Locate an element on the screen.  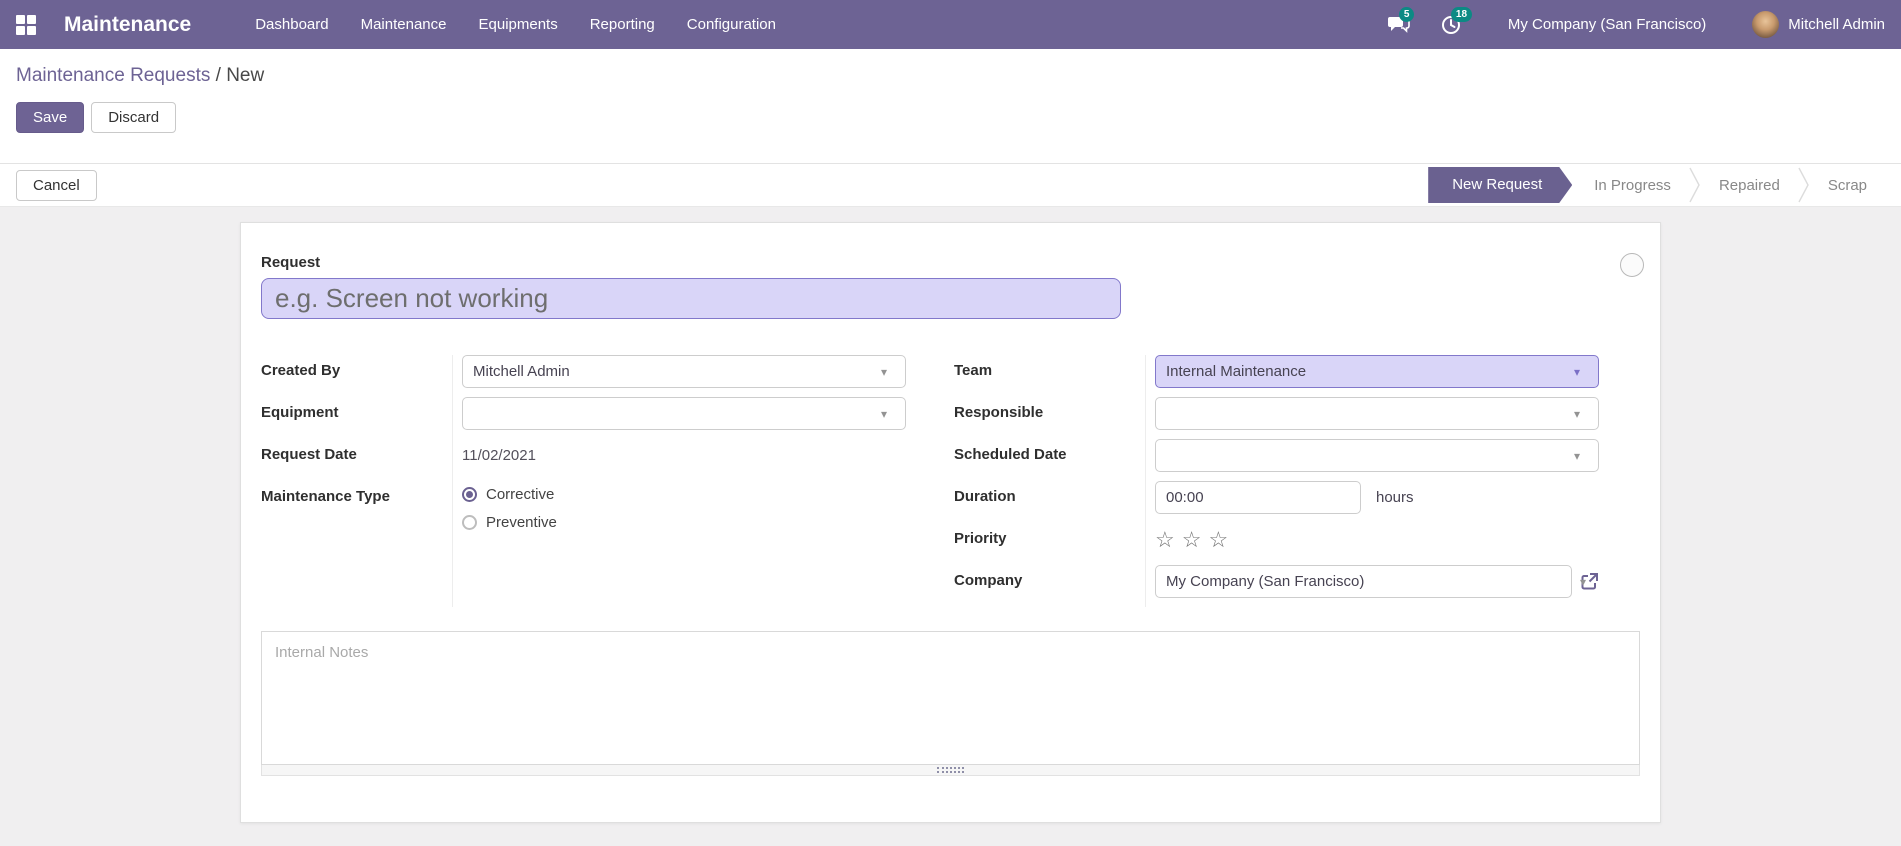
created-by-row: Created By ▾ is located at coordinates (583, 371).